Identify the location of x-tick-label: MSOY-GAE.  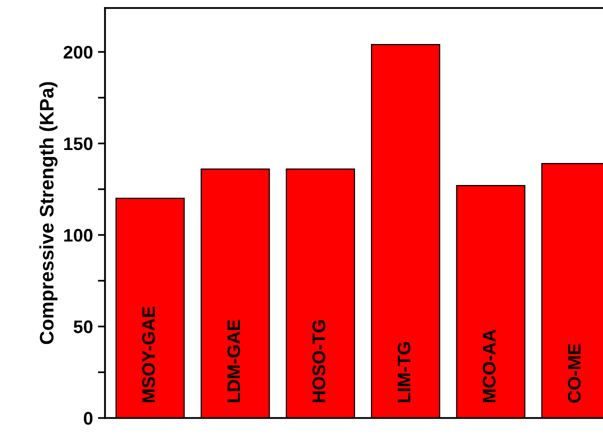
(148, 354).